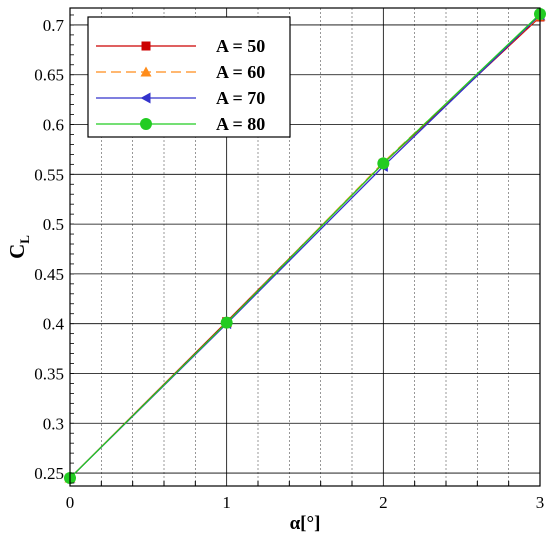  Describe the element at coordinates (49, 75) in the screenshot. I see `y-tick-label: 0.65` at that location.